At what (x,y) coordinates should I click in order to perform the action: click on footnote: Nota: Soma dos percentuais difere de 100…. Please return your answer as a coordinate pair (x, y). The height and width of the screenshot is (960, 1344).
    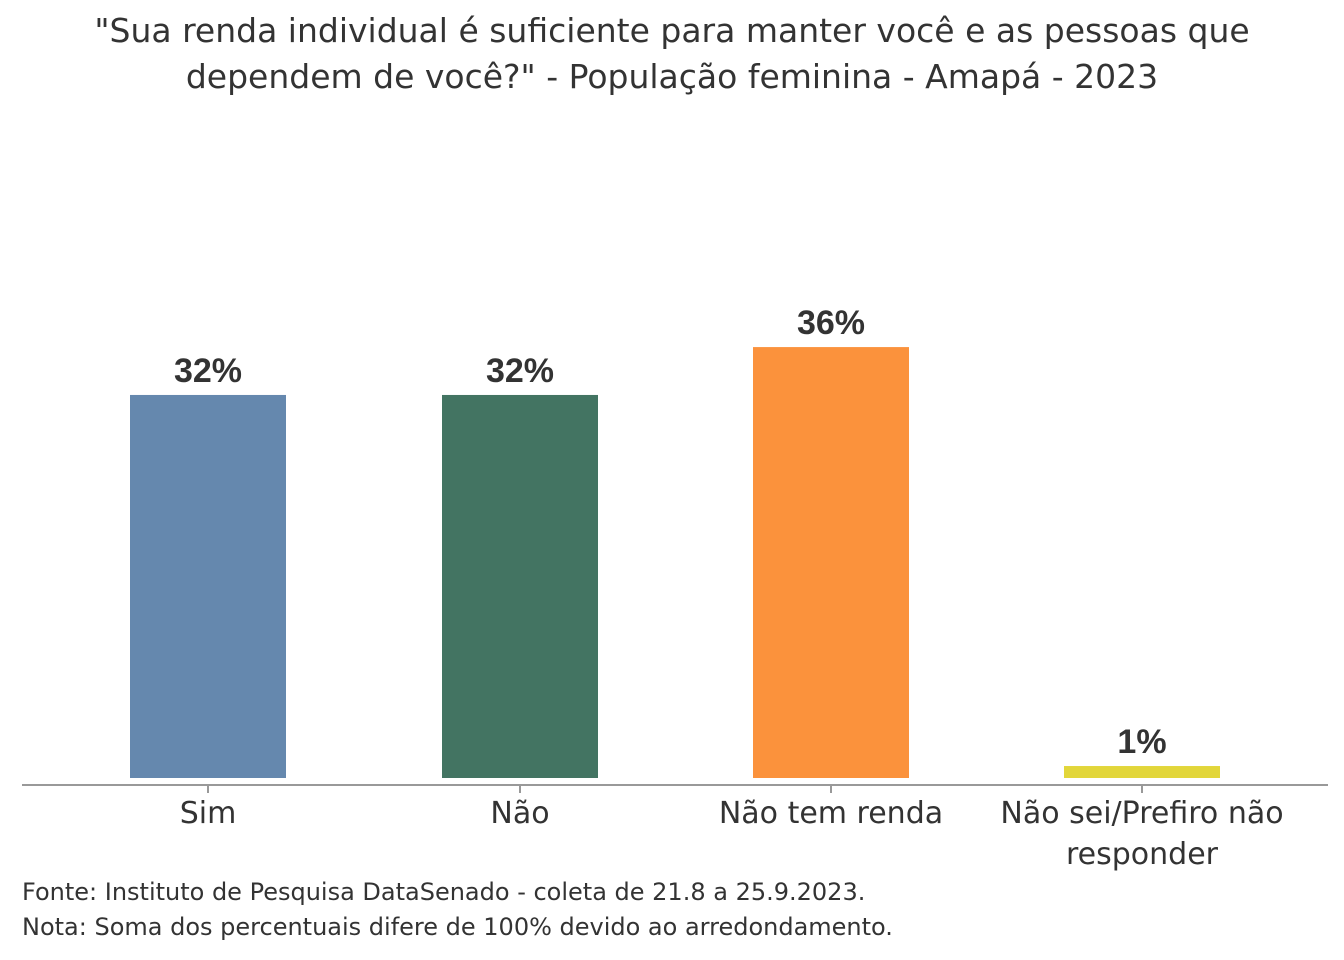
    Looking at the image, I should click on (457, 927).